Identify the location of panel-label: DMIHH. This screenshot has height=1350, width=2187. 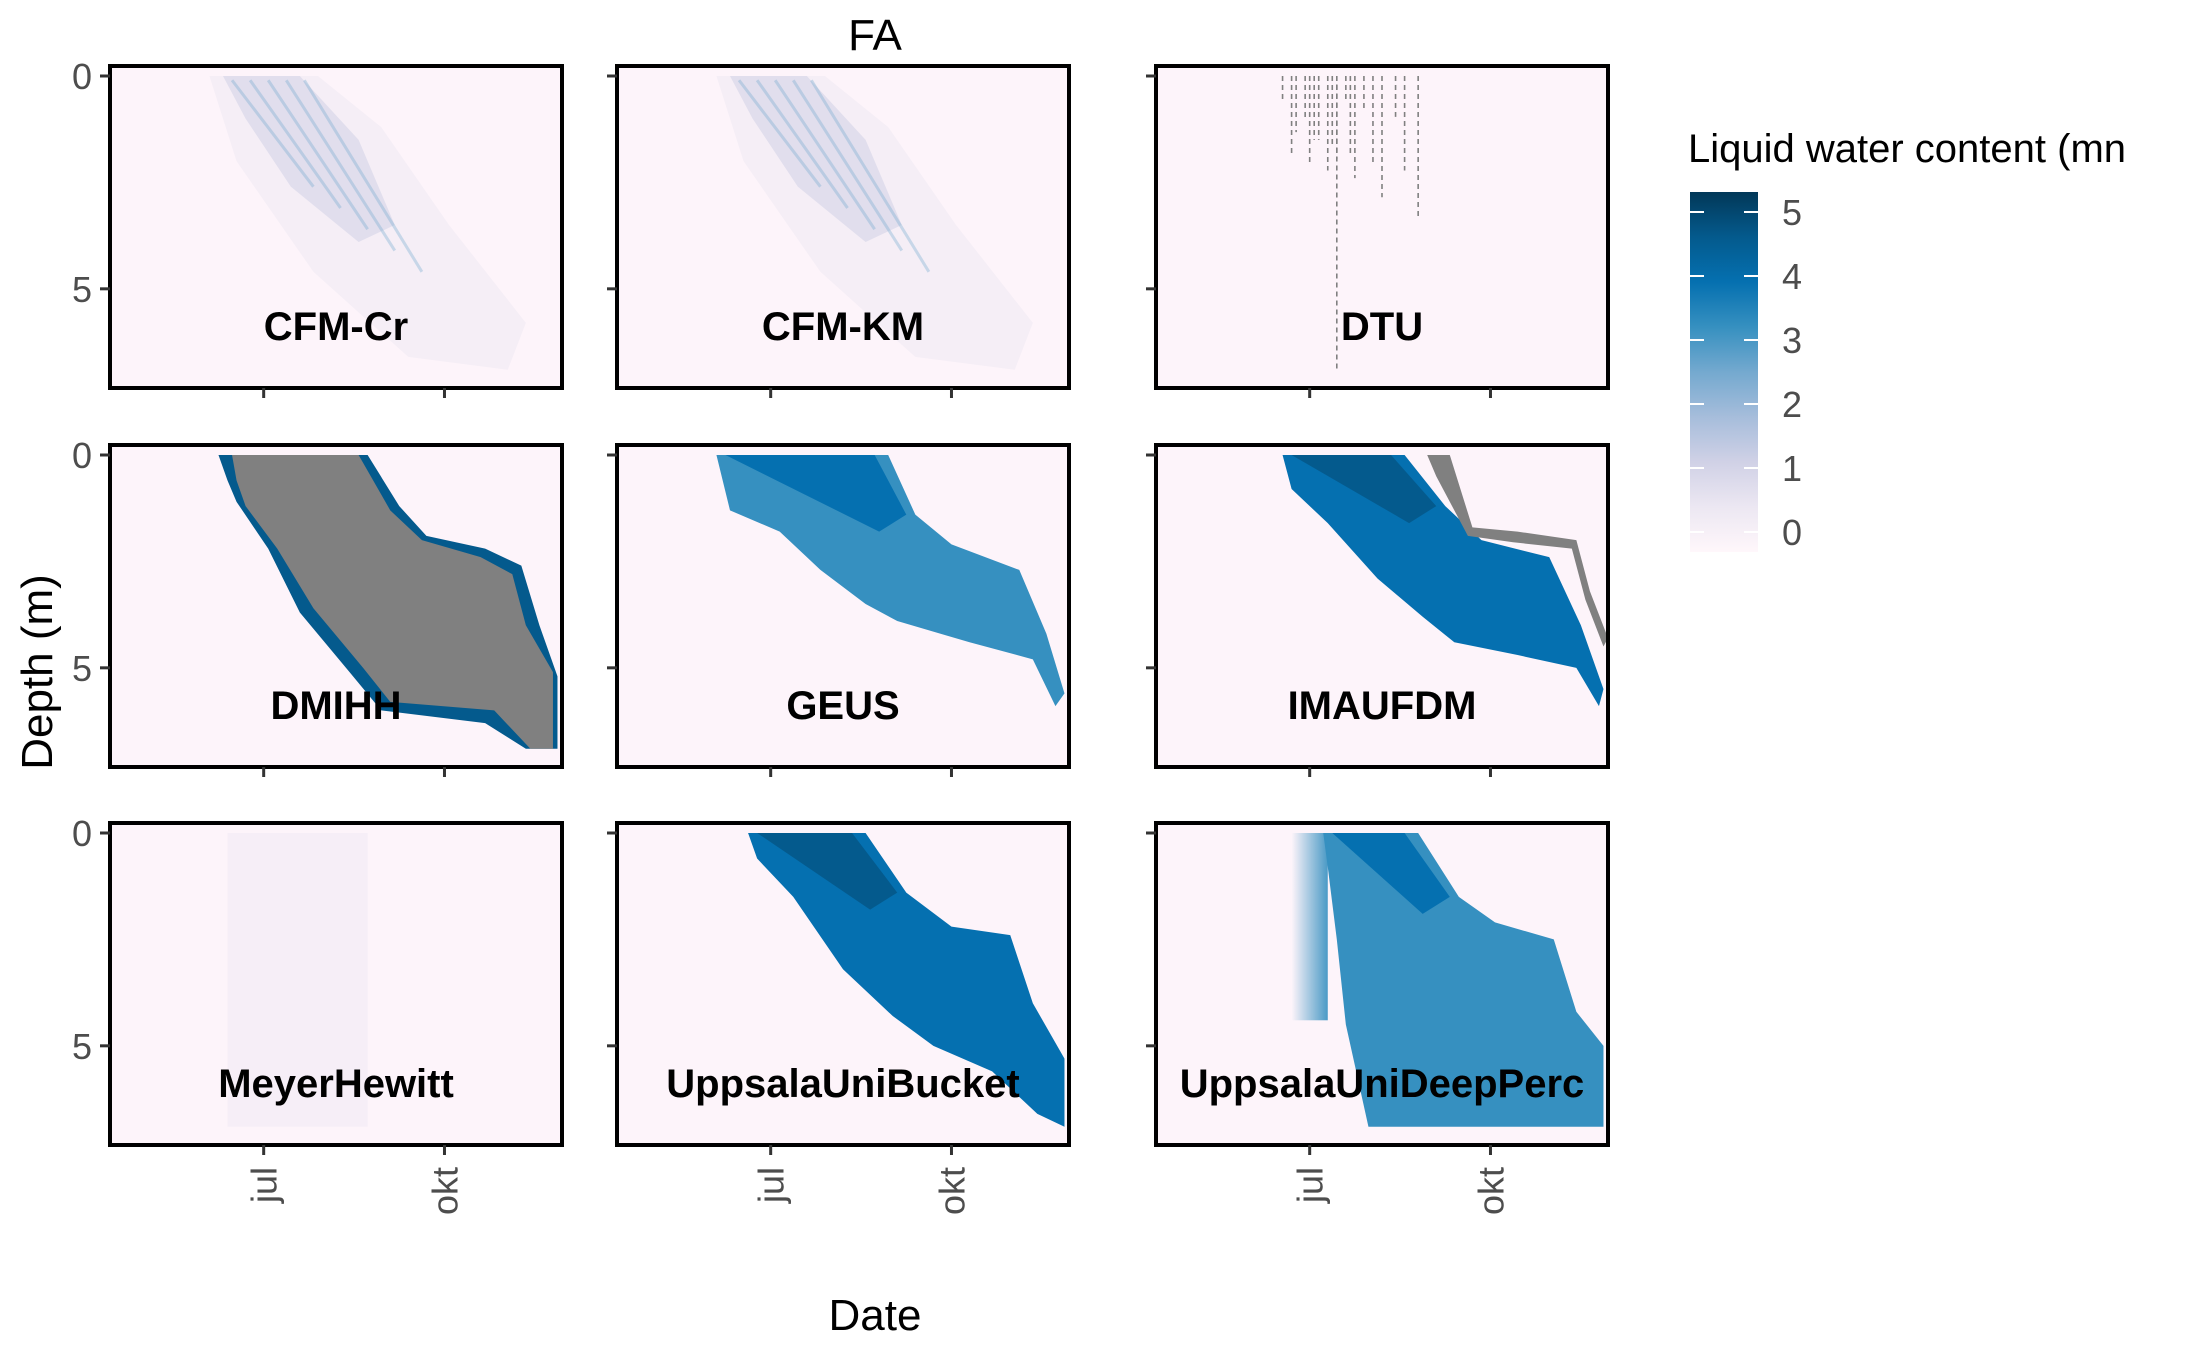
(335, 706).